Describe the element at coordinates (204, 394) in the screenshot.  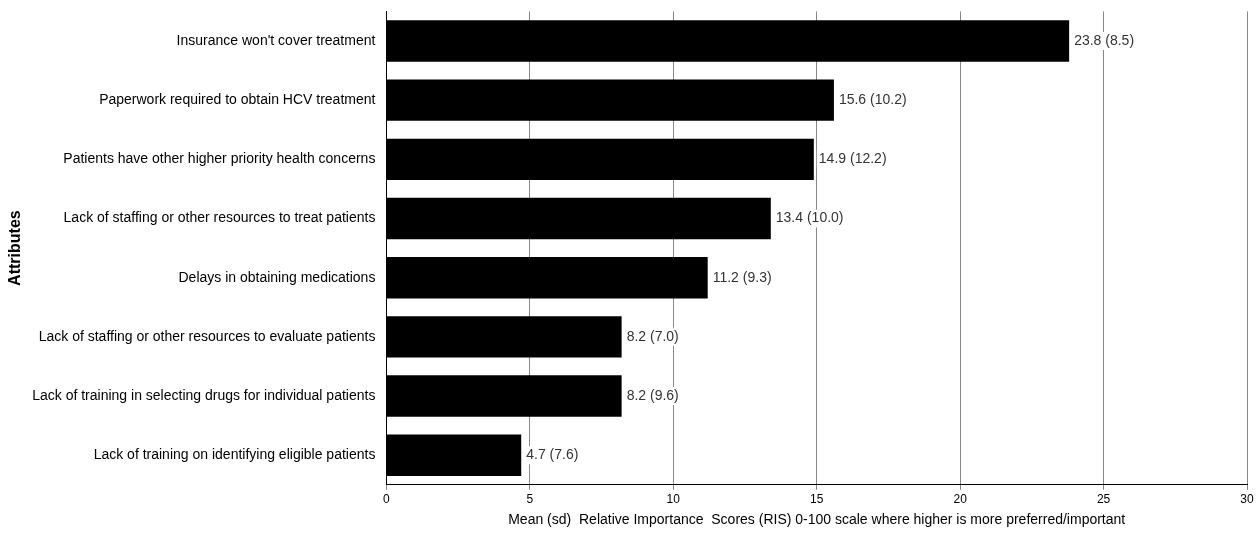
I see `y-tick-label: Lack of training in selecting drugs for individual patients` at that location.